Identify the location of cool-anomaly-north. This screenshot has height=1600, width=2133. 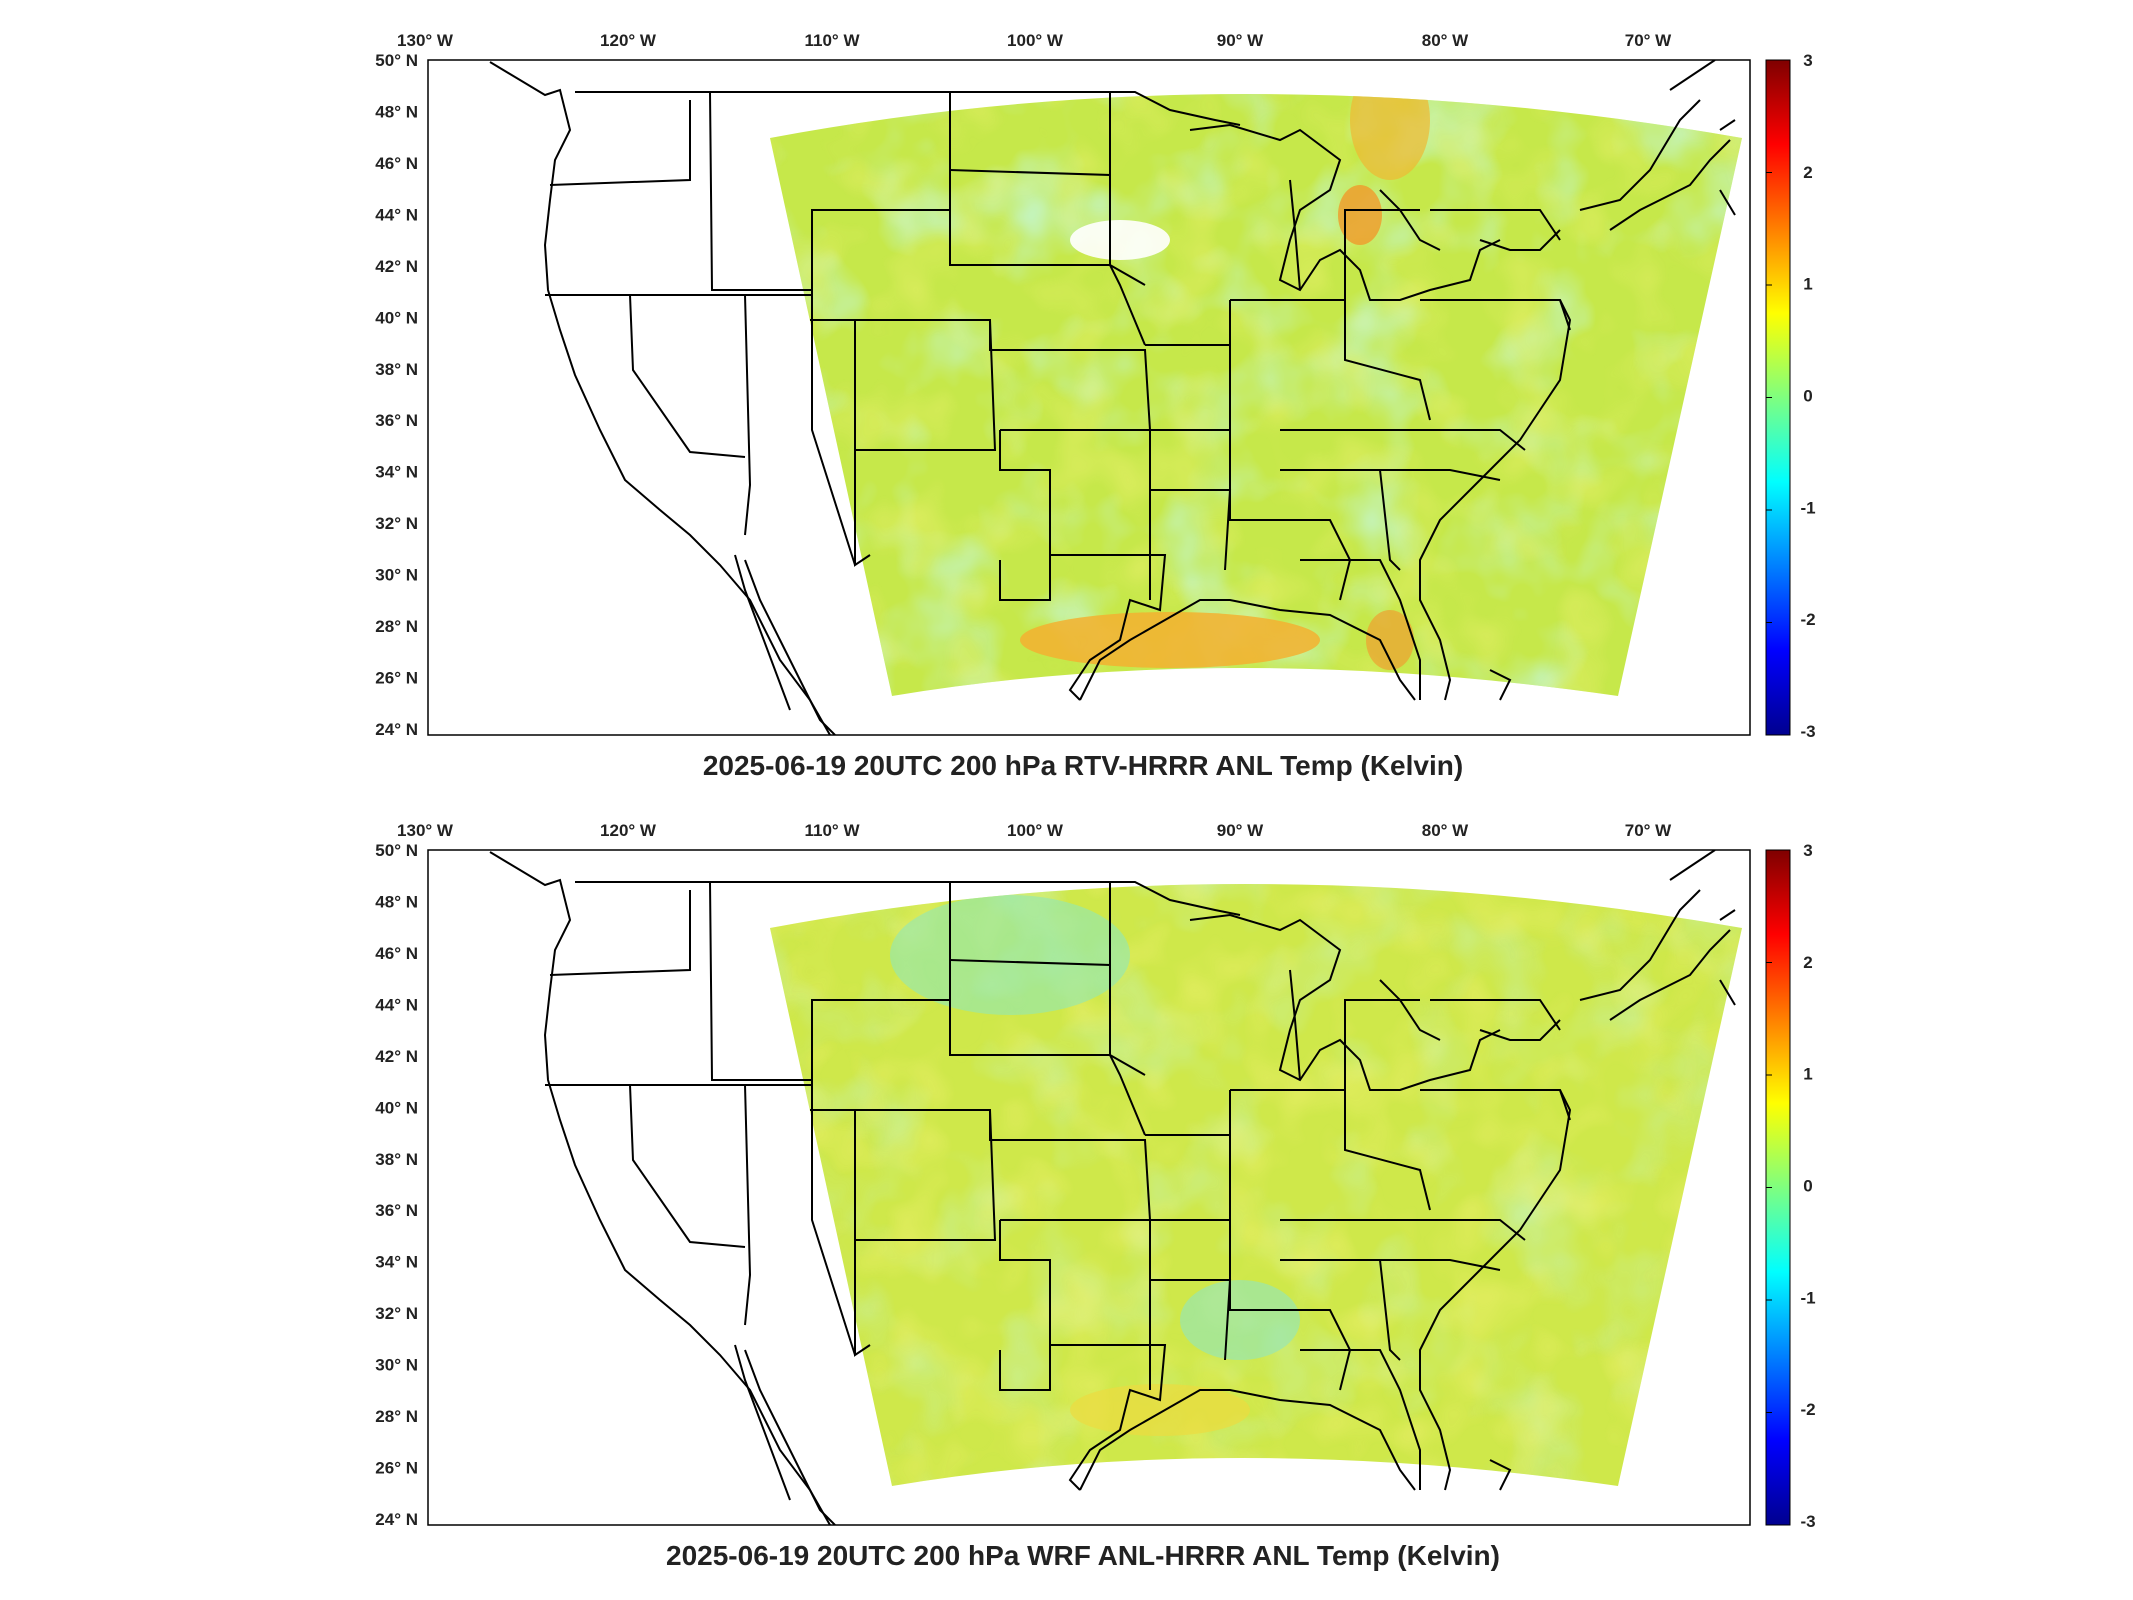
(1010, 955).